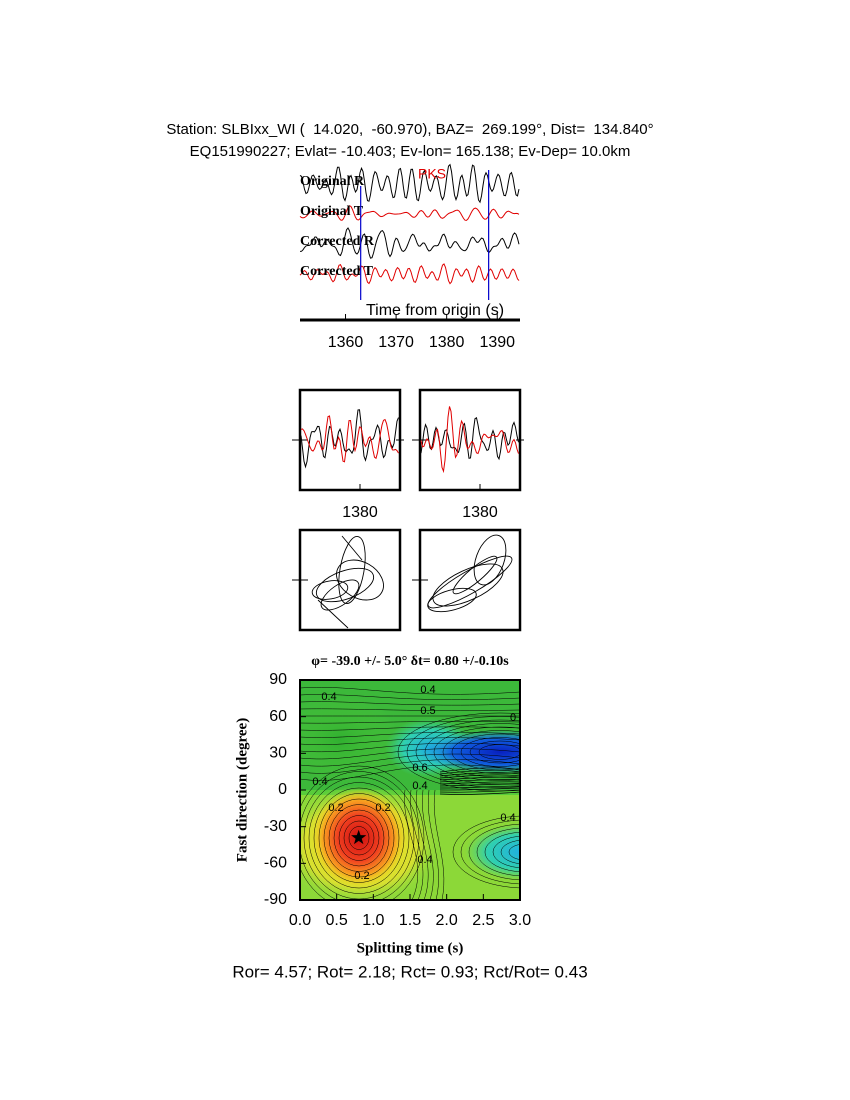 The image size is (850, 1100). What do you see at coordinates (419, 768) in the screenshot?
I see `contour-label: 0.6` at bounding box center [419, 768].